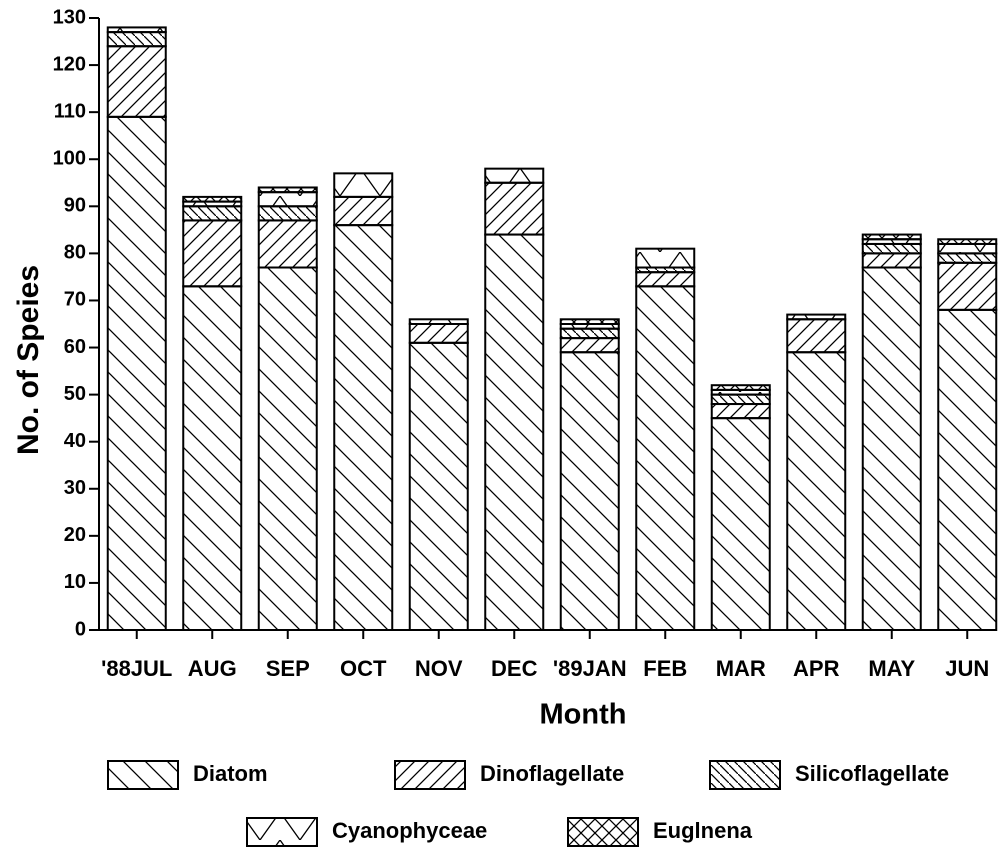 The height and width of the screenshot is (853, 1003). I want to click on legend-label: Euglnena, so click(703, 830).